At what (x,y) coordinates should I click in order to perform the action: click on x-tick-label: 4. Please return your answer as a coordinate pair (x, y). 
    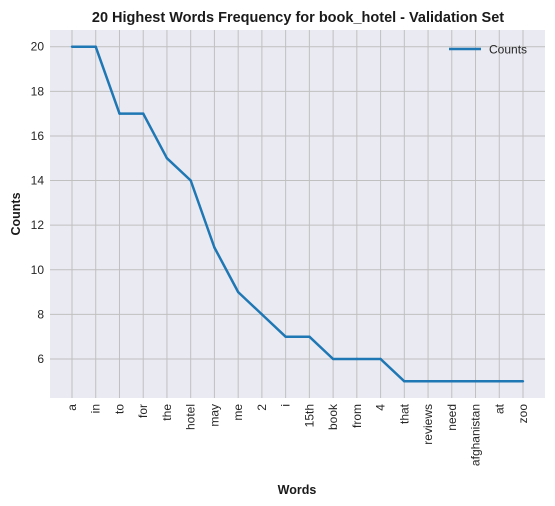
    Looking at the image, I should click on (381, 407).